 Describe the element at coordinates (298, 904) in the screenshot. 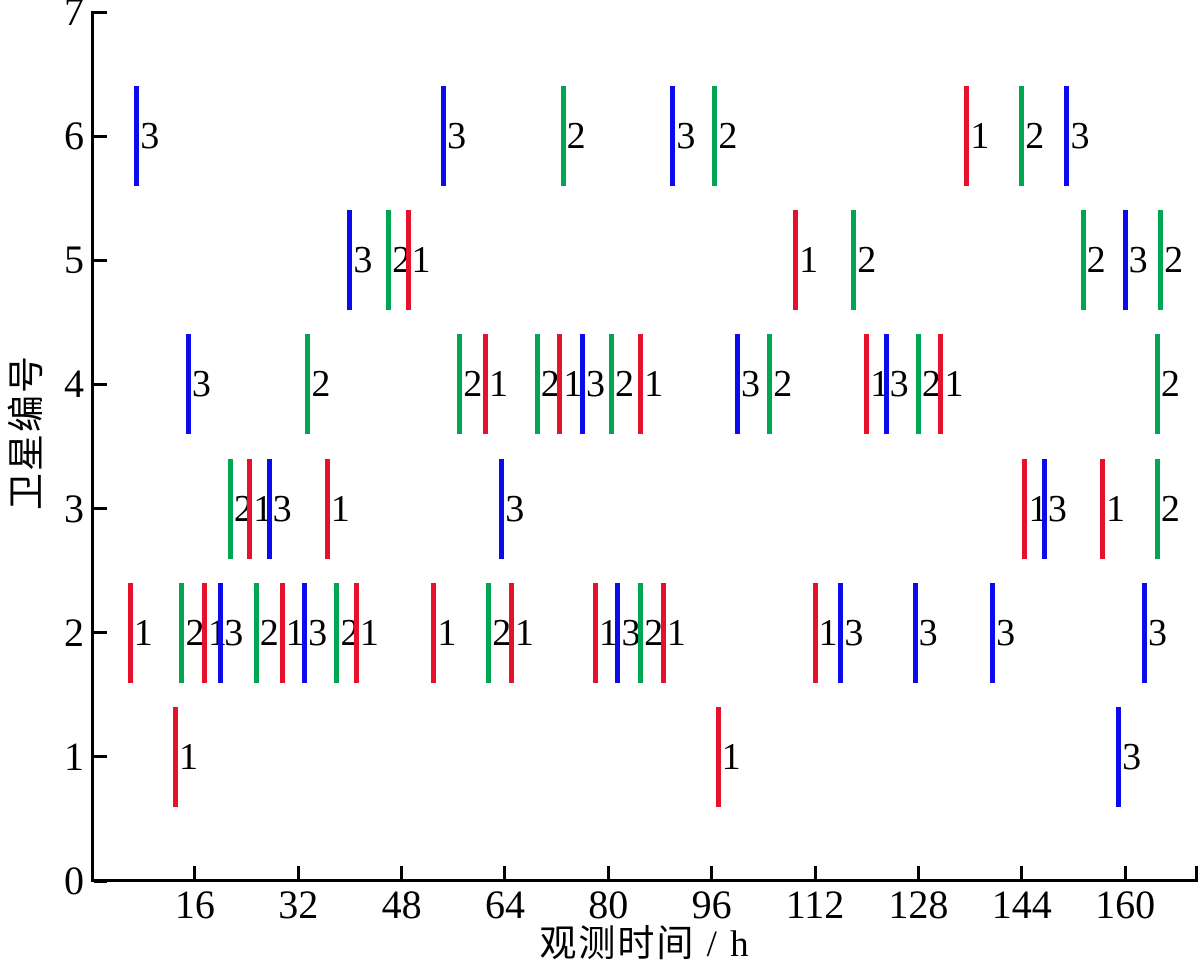

I see `x-tick-label: 32` at that location.